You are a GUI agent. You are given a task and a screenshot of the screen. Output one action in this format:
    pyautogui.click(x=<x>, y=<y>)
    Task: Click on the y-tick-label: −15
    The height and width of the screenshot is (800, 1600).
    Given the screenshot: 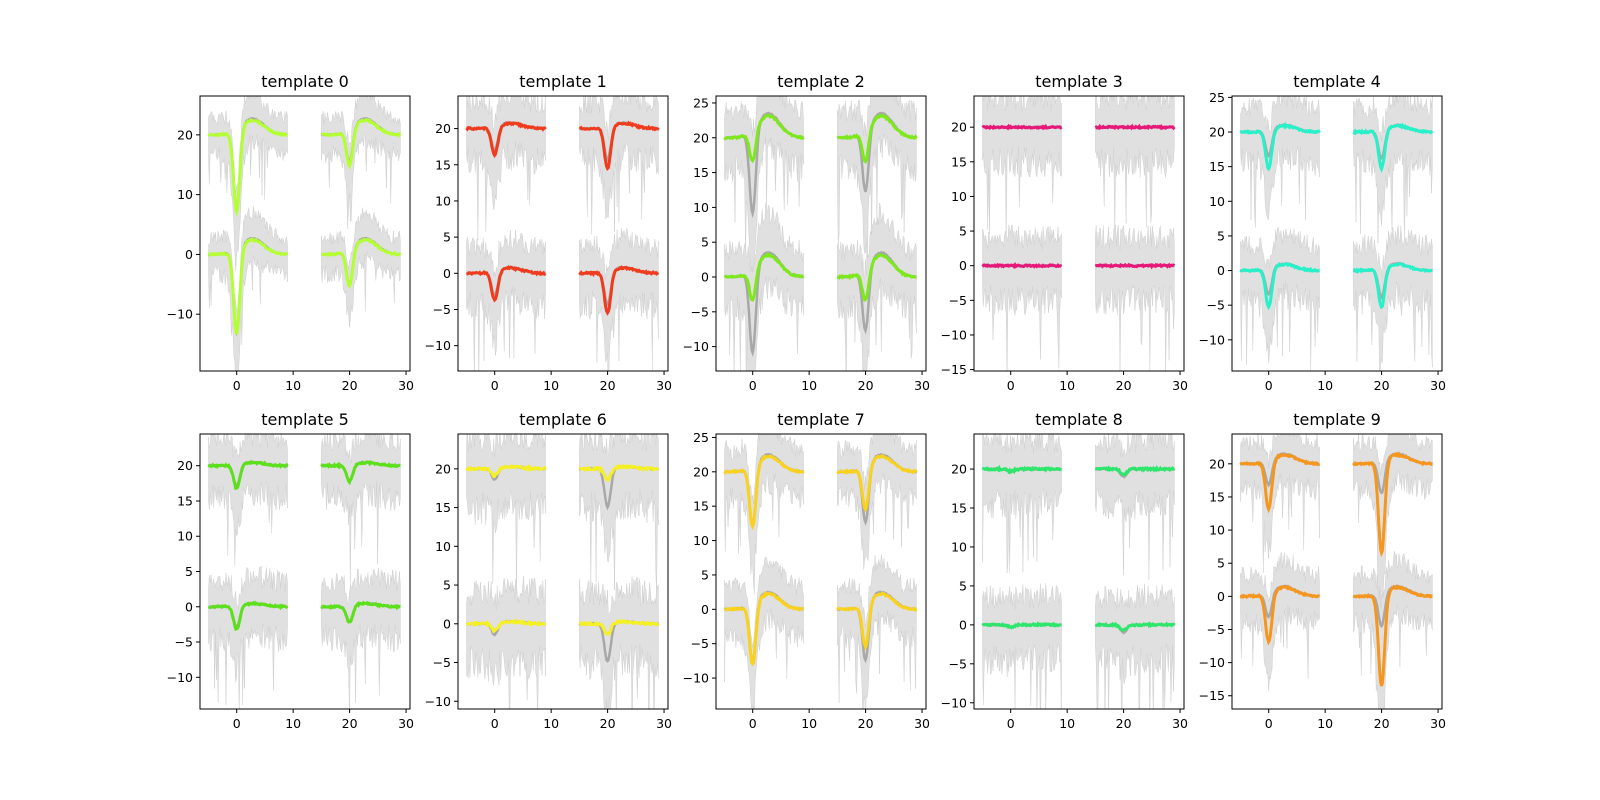 What is the action you would take?
    pyautogui.click(x=1212, y=695)
    